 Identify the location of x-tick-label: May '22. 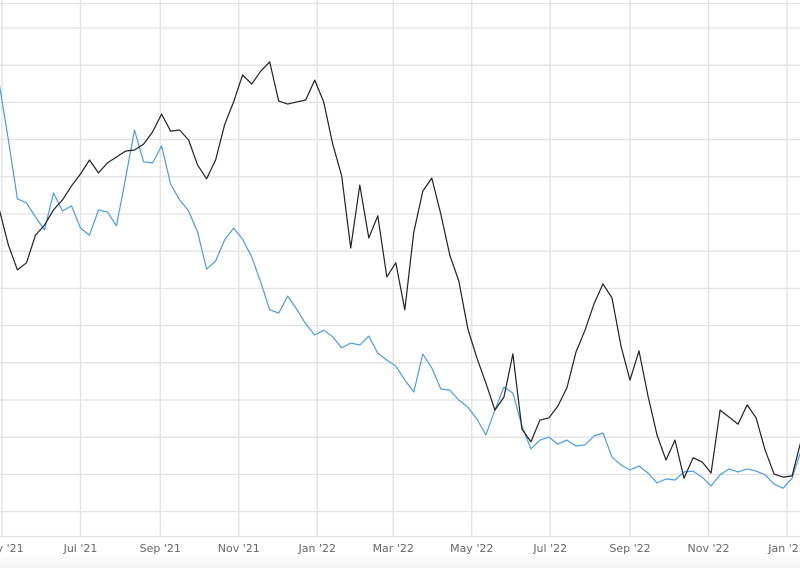
(471, 548).